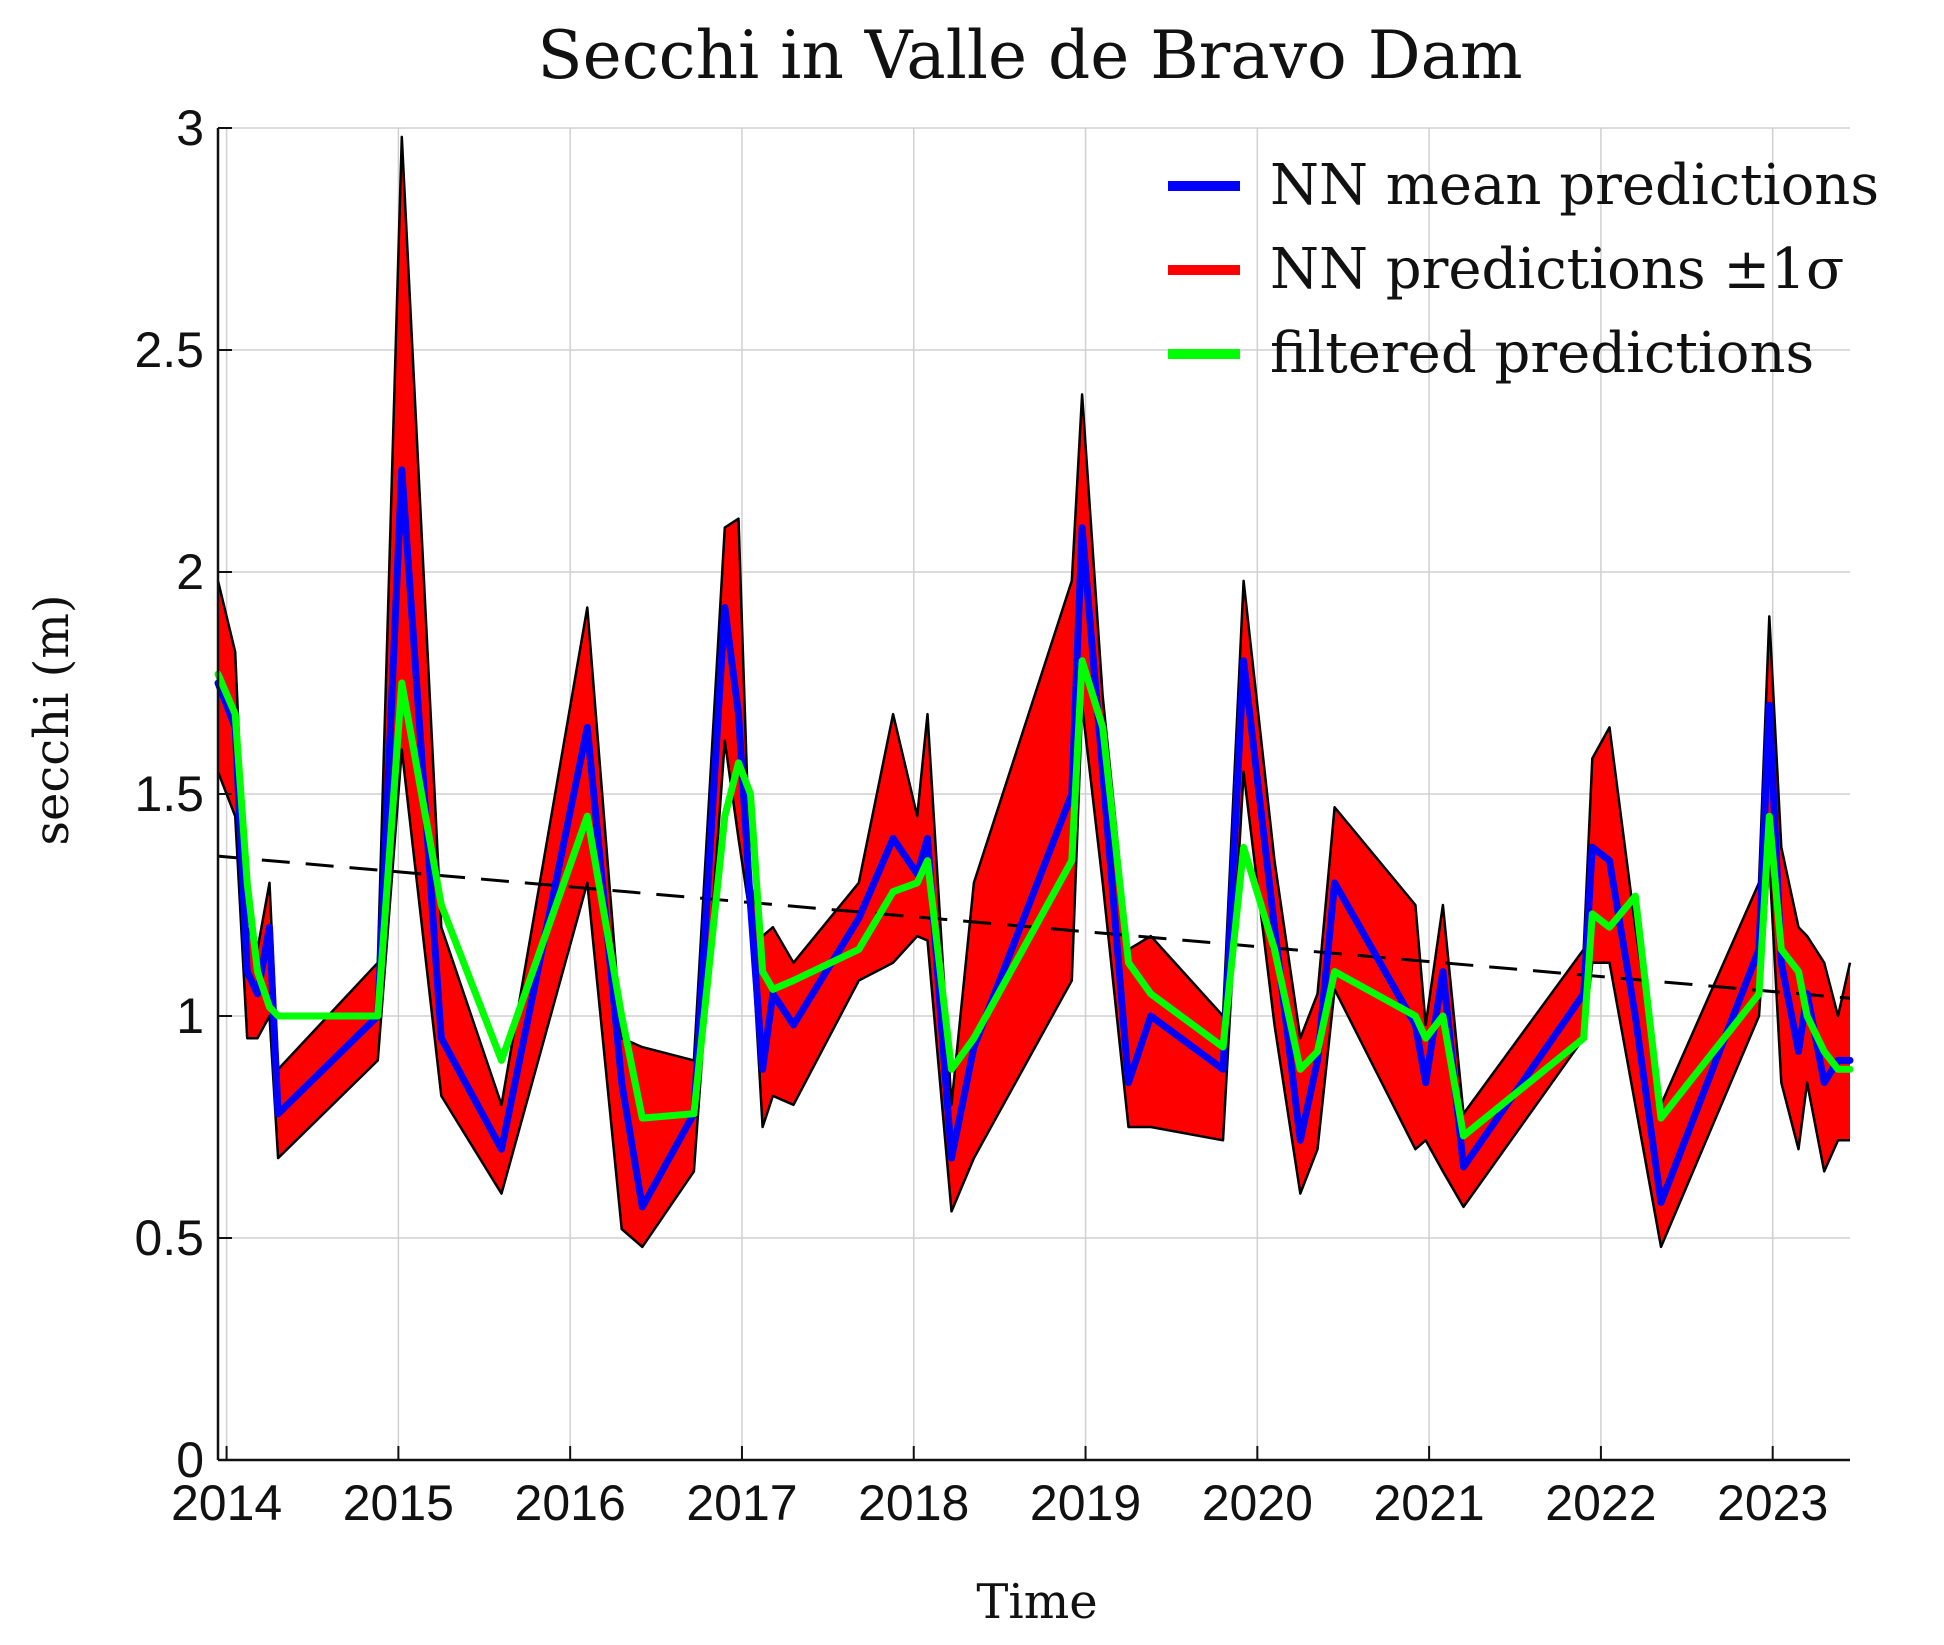 Image resolution: width=1944 pixels, height=1645 pixels. What do you see at coordinates (1257, 1503) in the screenshot?
I see `x-tick-label-6: 2020` at bounding box center [1257, 1503].